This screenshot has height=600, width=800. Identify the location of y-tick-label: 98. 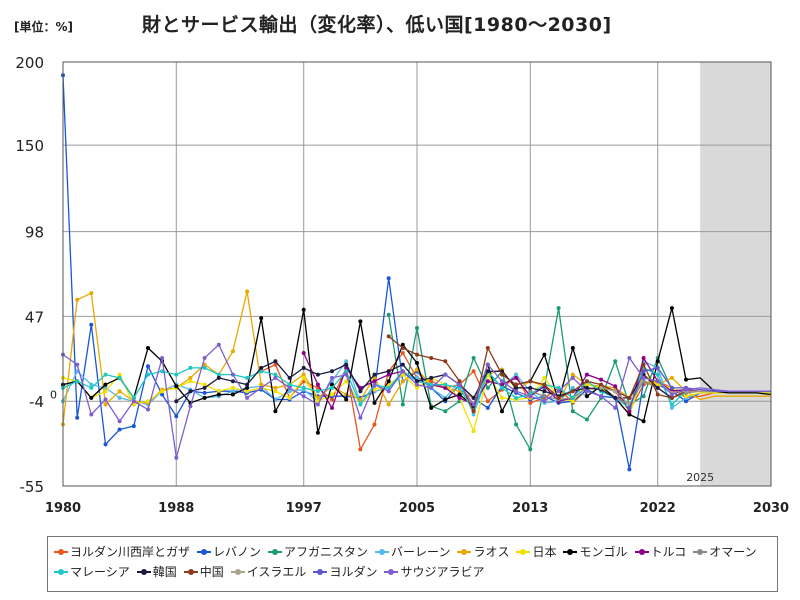
(34, 233).